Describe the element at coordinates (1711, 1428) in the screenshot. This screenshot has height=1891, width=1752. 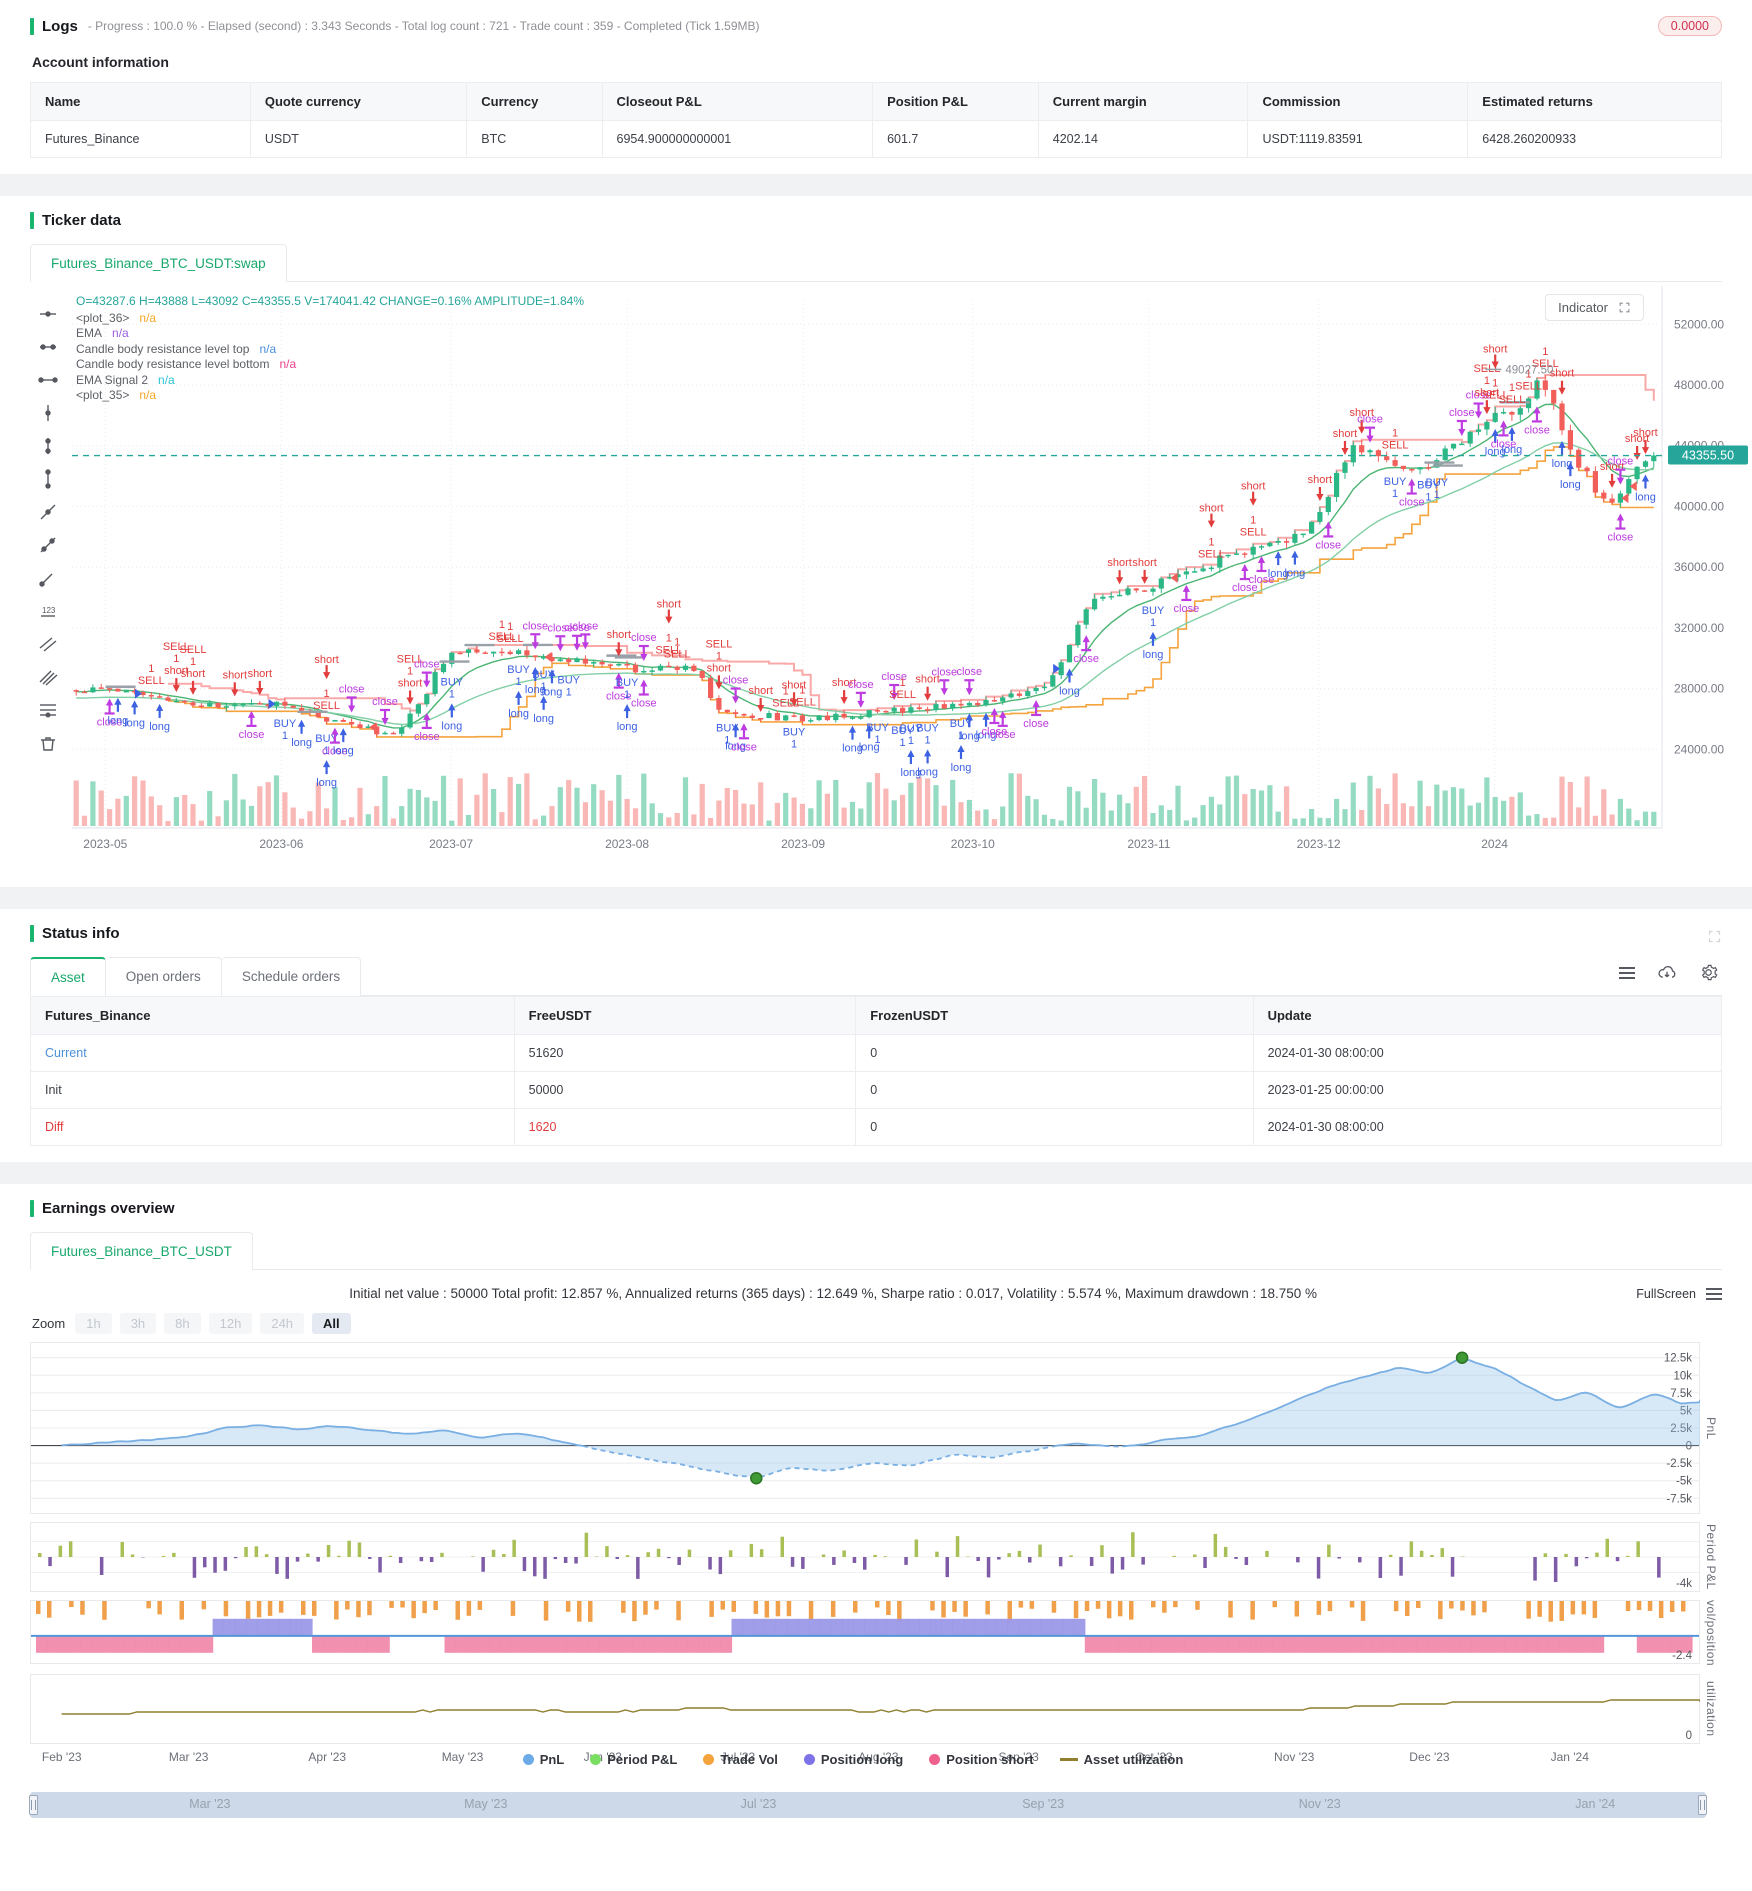
I see `pnl-axis-title: PnL` at that location.